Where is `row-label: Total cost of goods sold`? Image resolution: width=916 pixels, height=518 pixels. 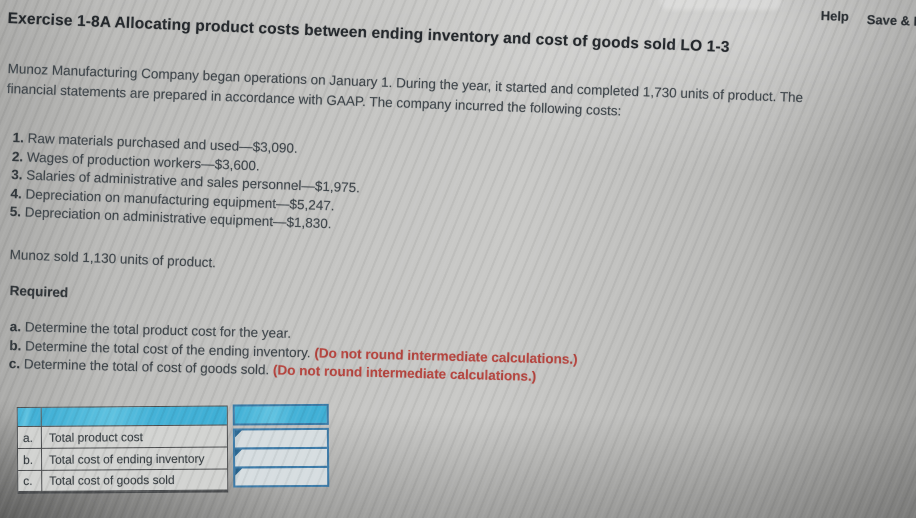 row-label: Total cost of goods sold is located at coordinates (135, 480).